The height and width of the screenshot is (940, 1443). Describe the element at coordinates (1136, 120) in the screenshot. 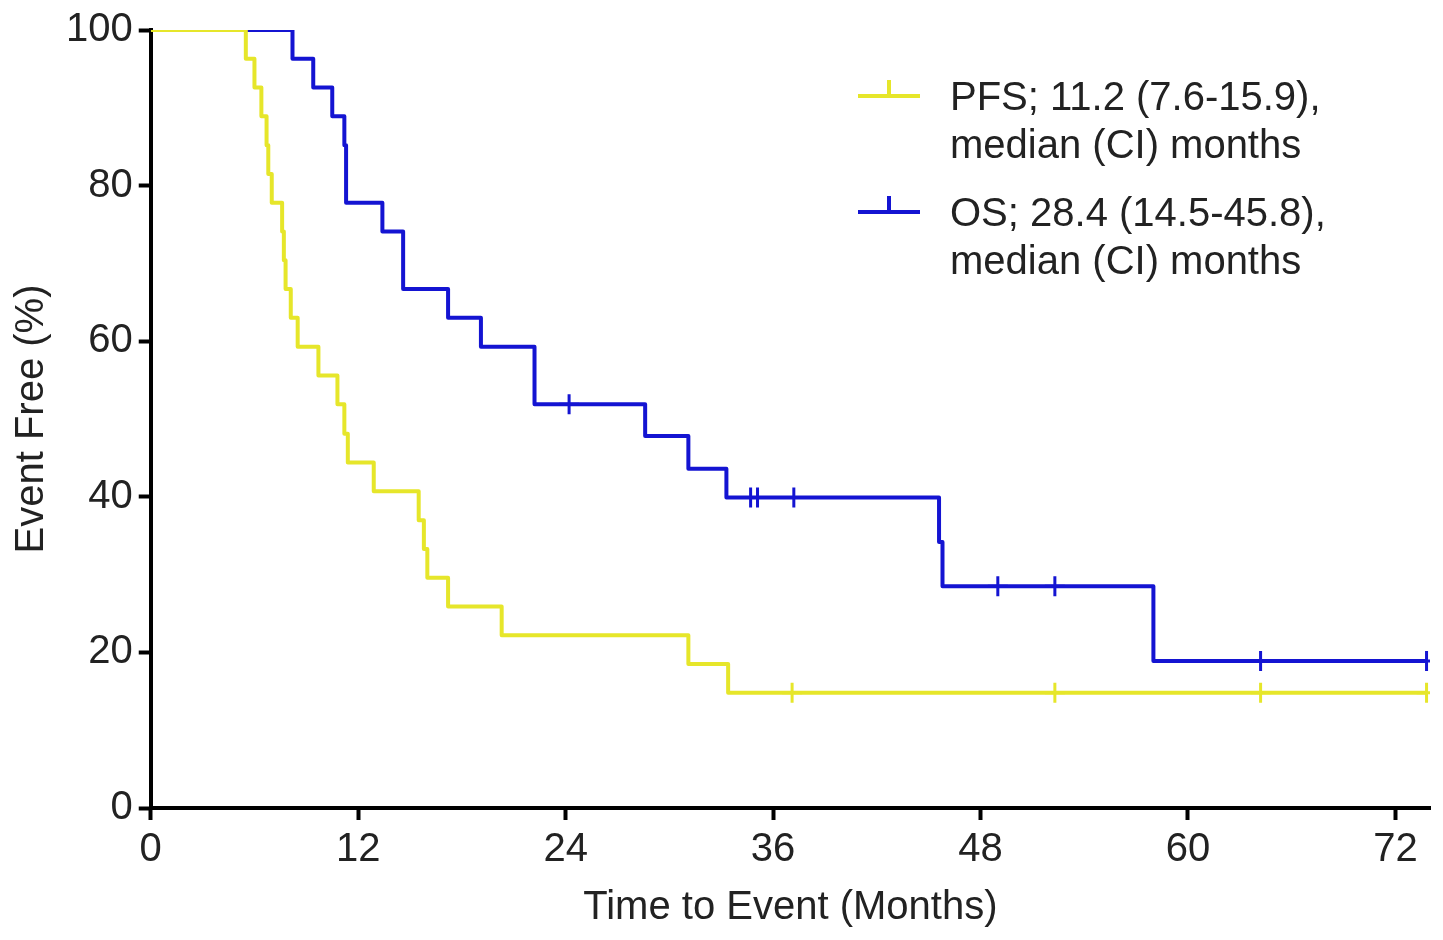

I see `legend-label: PFS; 11.2 (7.6-15.9), median (CI) months` at that location.